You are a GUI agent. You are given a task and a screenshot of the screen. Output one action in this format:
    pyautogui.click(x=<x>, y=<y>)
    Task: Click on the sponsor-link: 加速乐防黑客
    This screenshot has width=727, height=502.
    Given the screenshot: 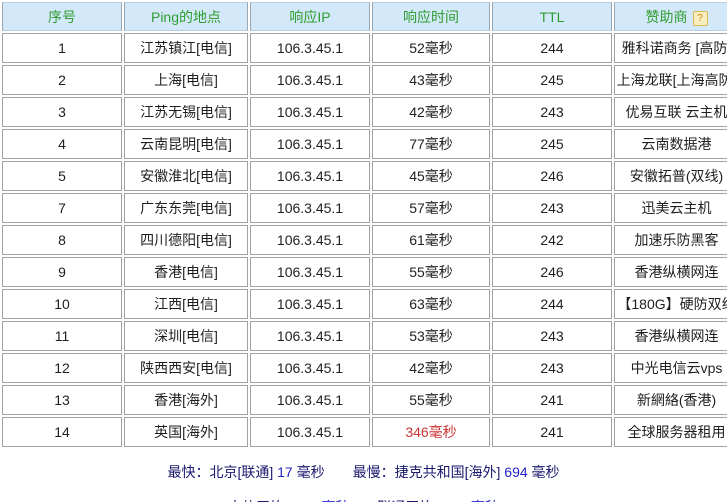 What is the action you would take?
    pyautogui.click(x=670, y=240)
    